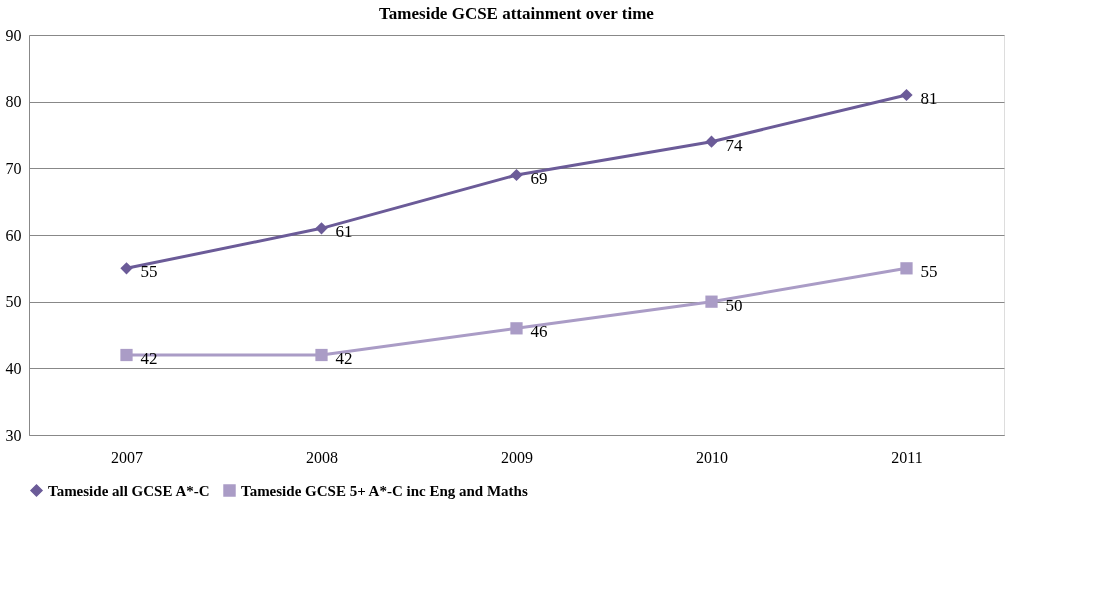 The image size is (1114, 616). What do you see at coordinates (13, 35) in the screenshot?
I see `y-tick-label: 90` at bounding box center [13, 35].